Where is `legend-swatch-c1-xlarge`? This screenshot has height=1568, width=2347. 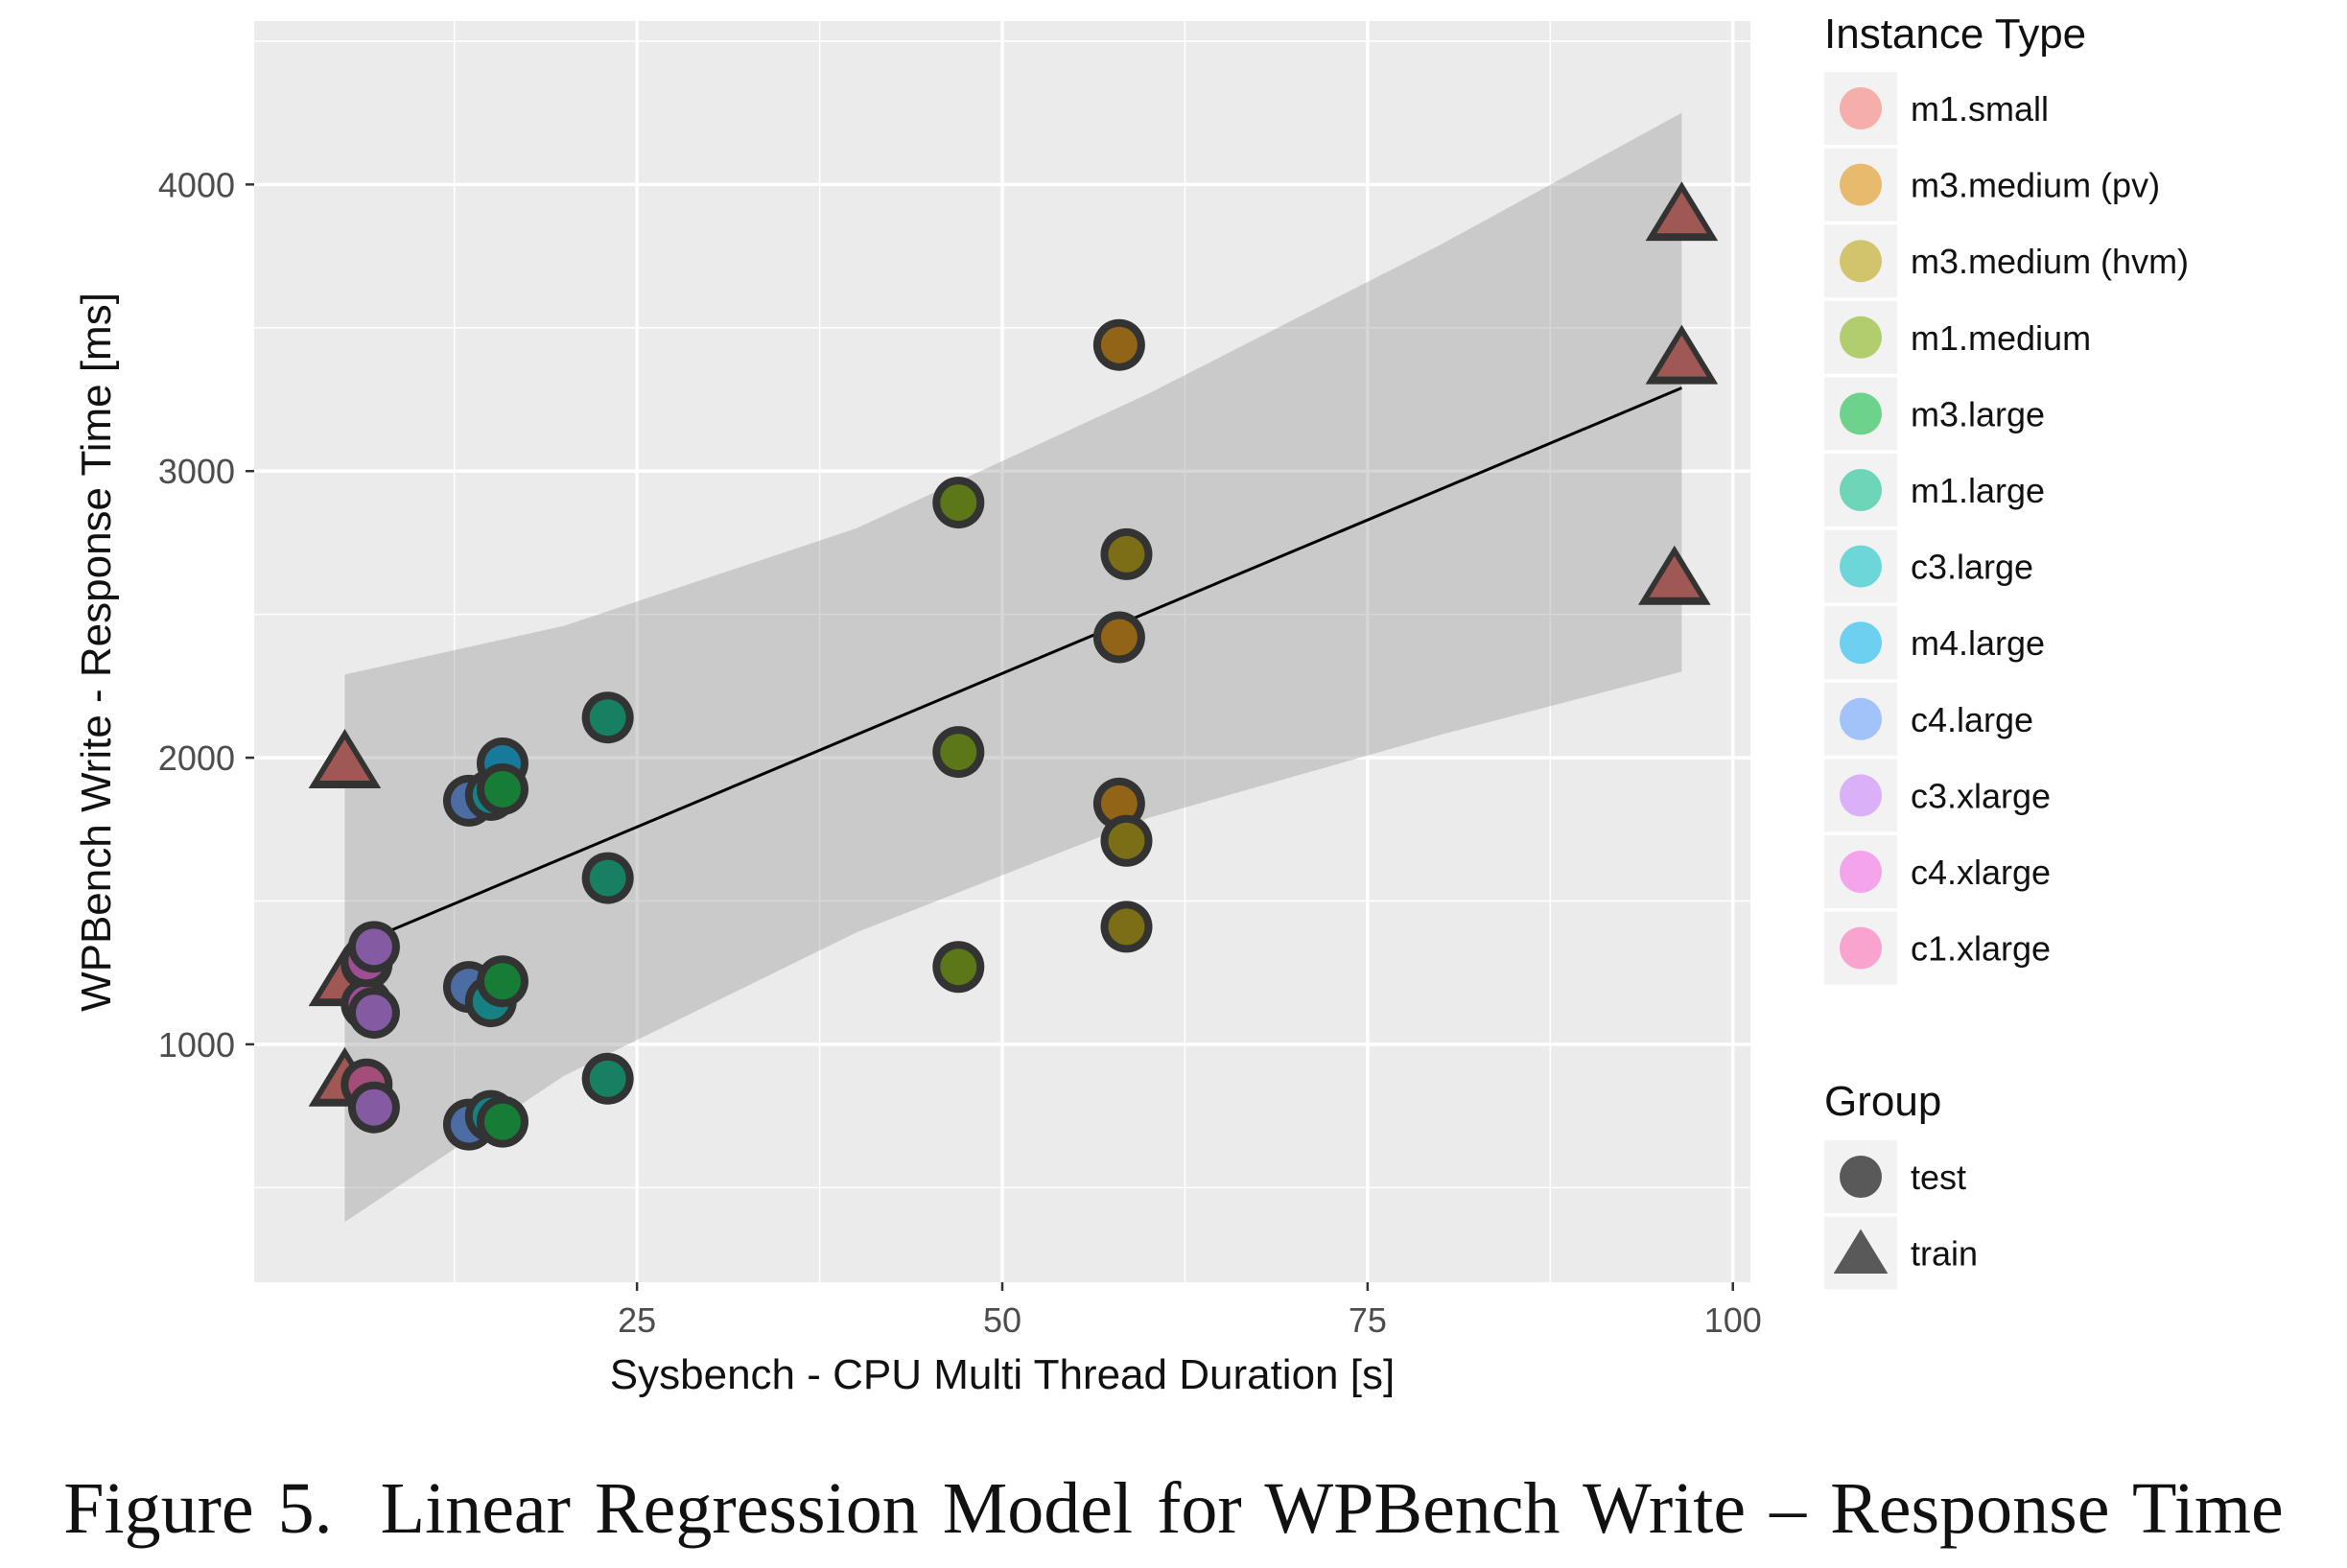 legend-swatch-c1-xlarge is located at coordinates (1861, 948).